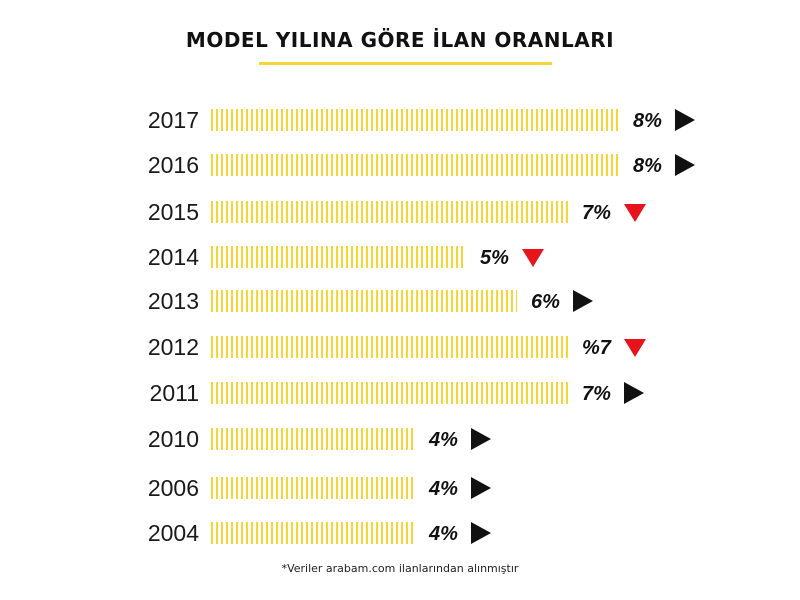 The width and height of the screenshot is (800, 600). What do you see at coordinates (597, 348) in the screenshot?
I see `value-label: %7` at bounding box center [597, 348].